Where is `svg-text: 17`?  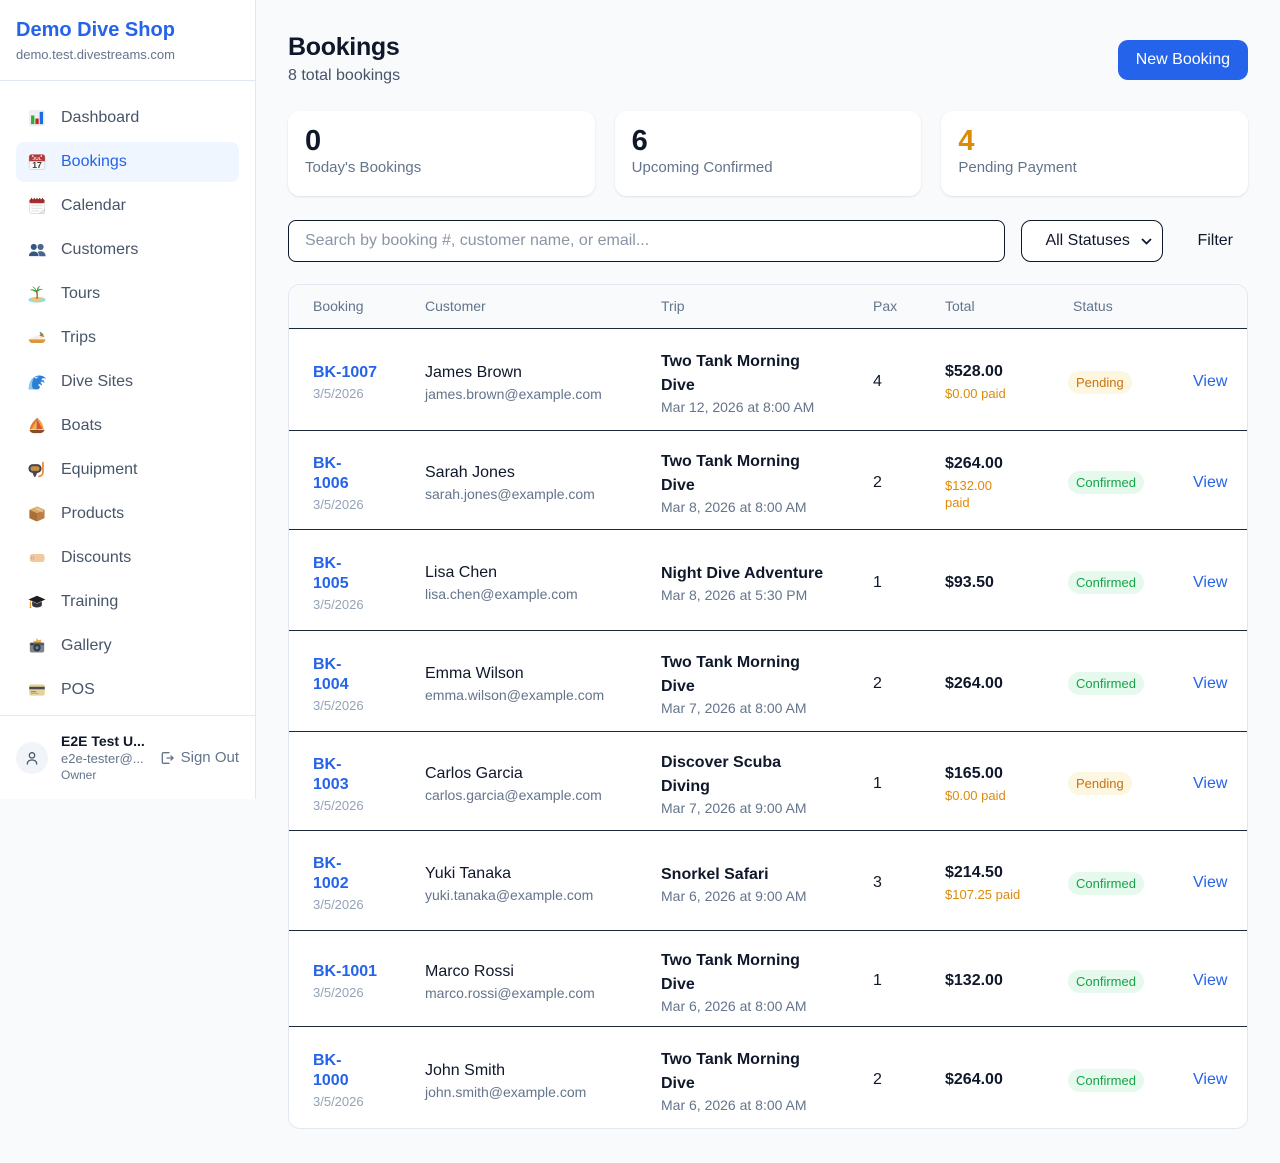
svg-text: 17 is located at coordinates (37, 165).